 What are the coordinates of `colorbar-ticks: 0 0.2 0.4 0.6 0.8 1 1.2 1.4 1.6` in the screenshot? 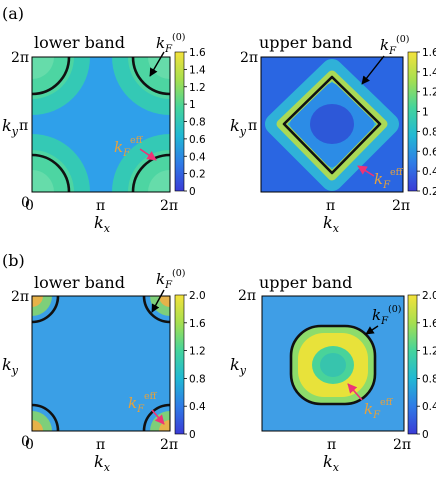 It's located at (195, 122).